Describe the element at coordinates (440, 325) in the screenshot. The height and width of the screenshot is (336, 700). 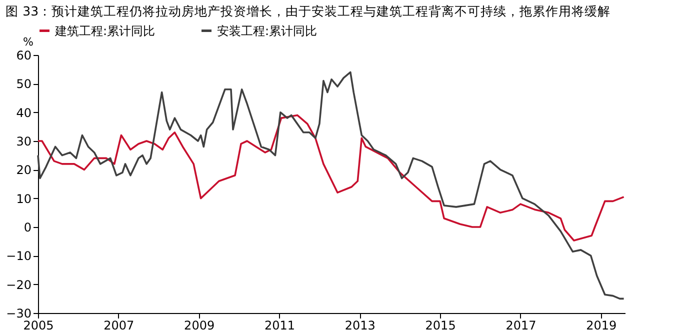
I see `x-tick-label: 2015` at that location.